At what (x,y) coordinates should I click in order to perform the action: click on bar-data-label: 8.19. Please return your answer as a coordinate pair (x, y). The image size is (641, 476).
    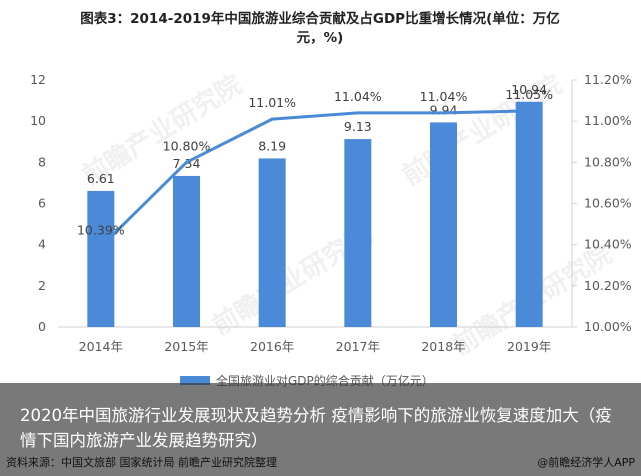
    Looking at the image, I should click on (272, 145).